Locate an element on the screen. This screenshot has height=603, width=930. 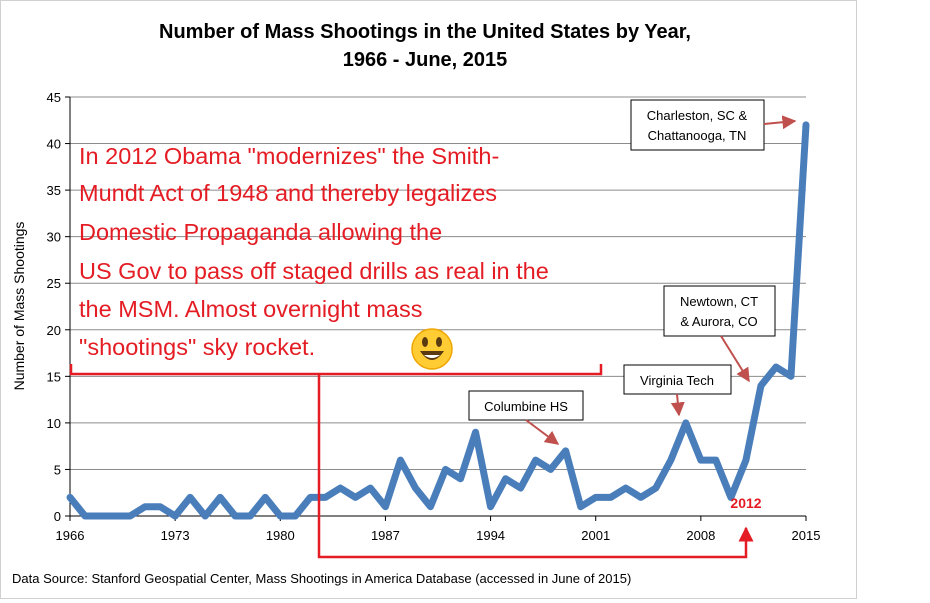
annotation-label: Columbine HS is located at coordinates (526, 406).